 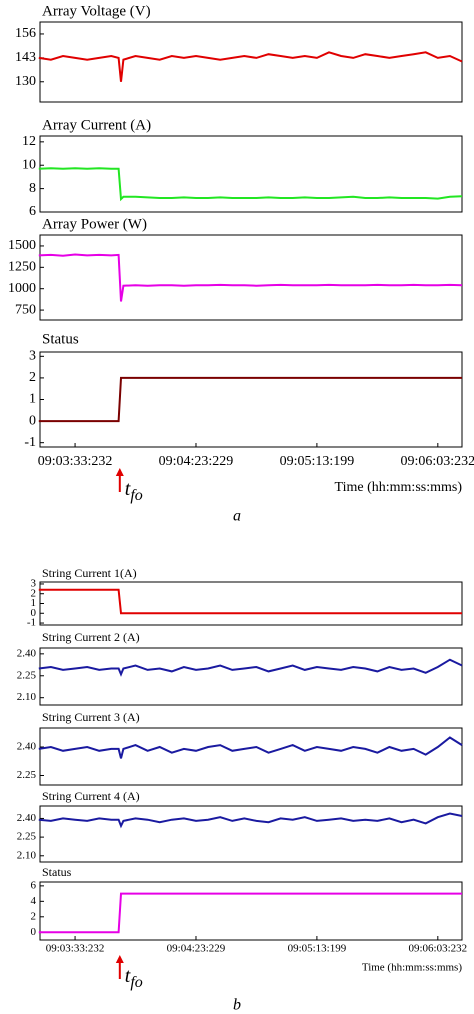 What do you see at coordinates (237, 1005) in the screenshot?
I see `figure-caption: b` at bounding box center [237, 1005].